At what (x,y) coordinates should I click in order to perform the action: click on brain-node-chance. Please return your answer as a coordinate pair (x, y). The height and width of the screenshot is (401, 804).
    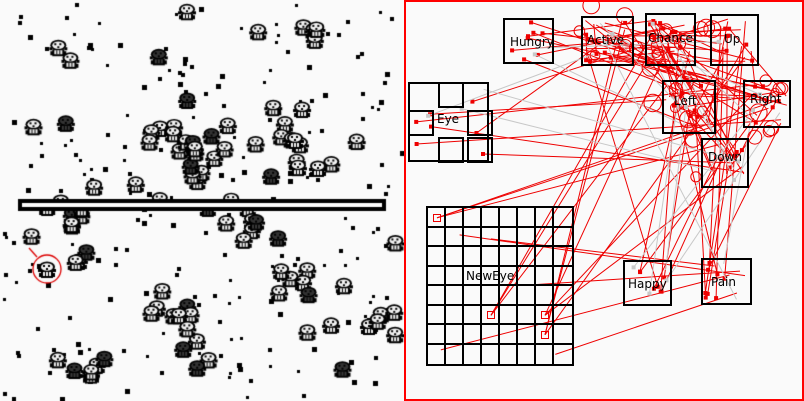
    Looking at the image, I should click on (670, 39).